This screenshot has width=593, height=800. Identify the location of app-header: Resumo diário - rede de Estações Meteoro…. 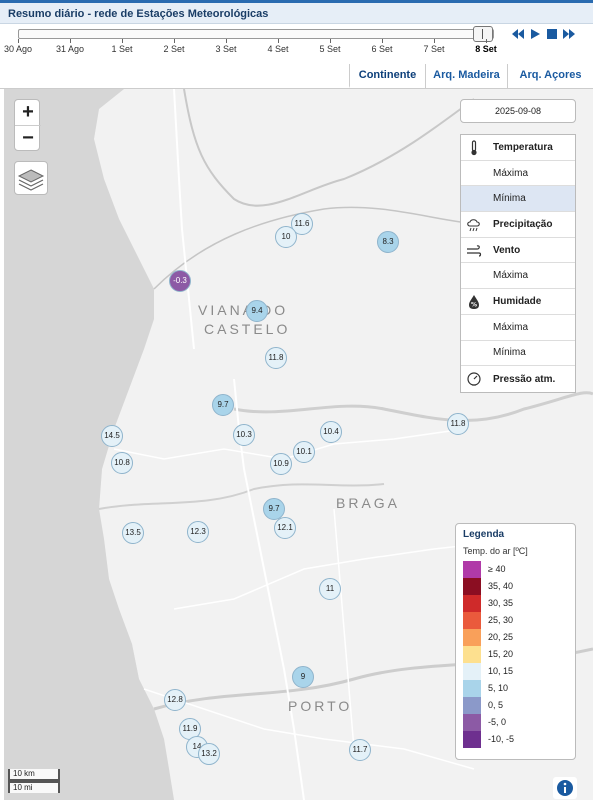
(296, 12).